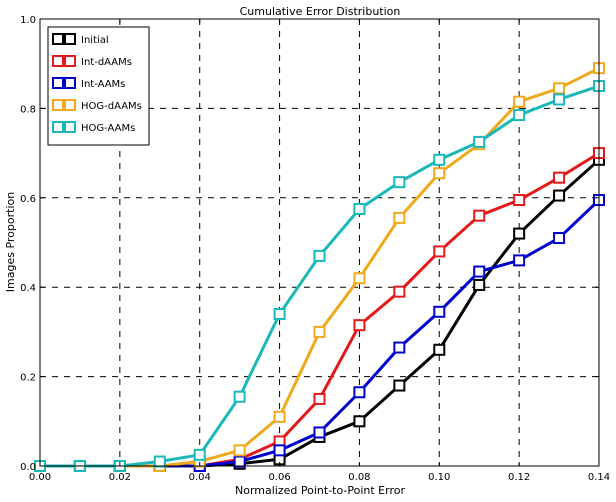 Image resolution: width=616 pixels, height=502 pixels. Describe the element at coordinates (120, 477) in the screenshot. I see `x-tick-label: 0.02` at that location.